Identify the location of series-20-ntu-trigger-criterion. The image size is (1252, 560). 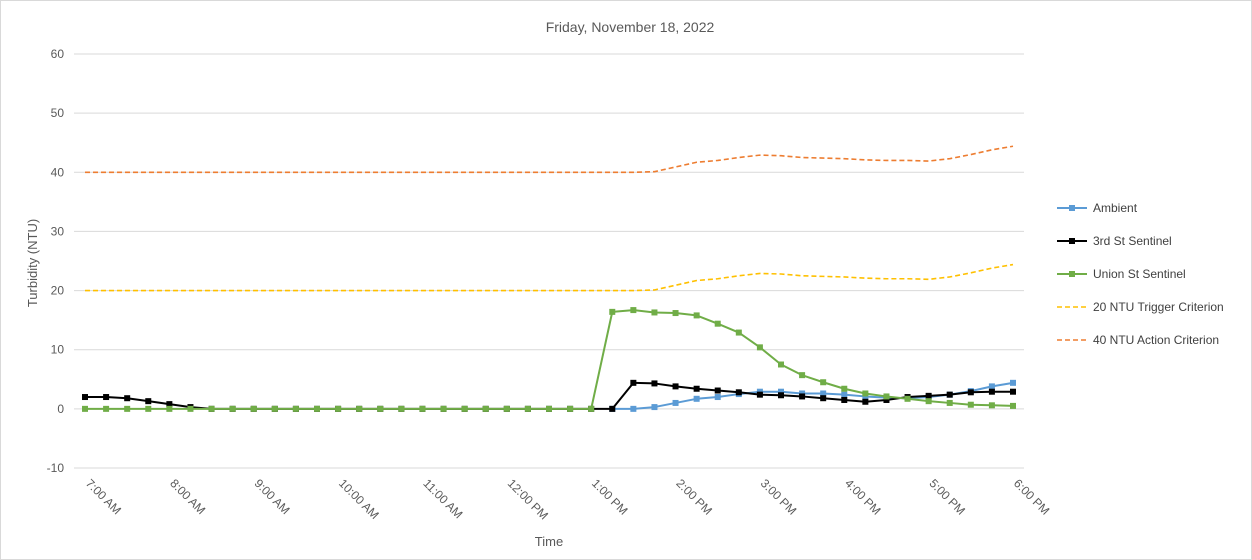
(549, 277).